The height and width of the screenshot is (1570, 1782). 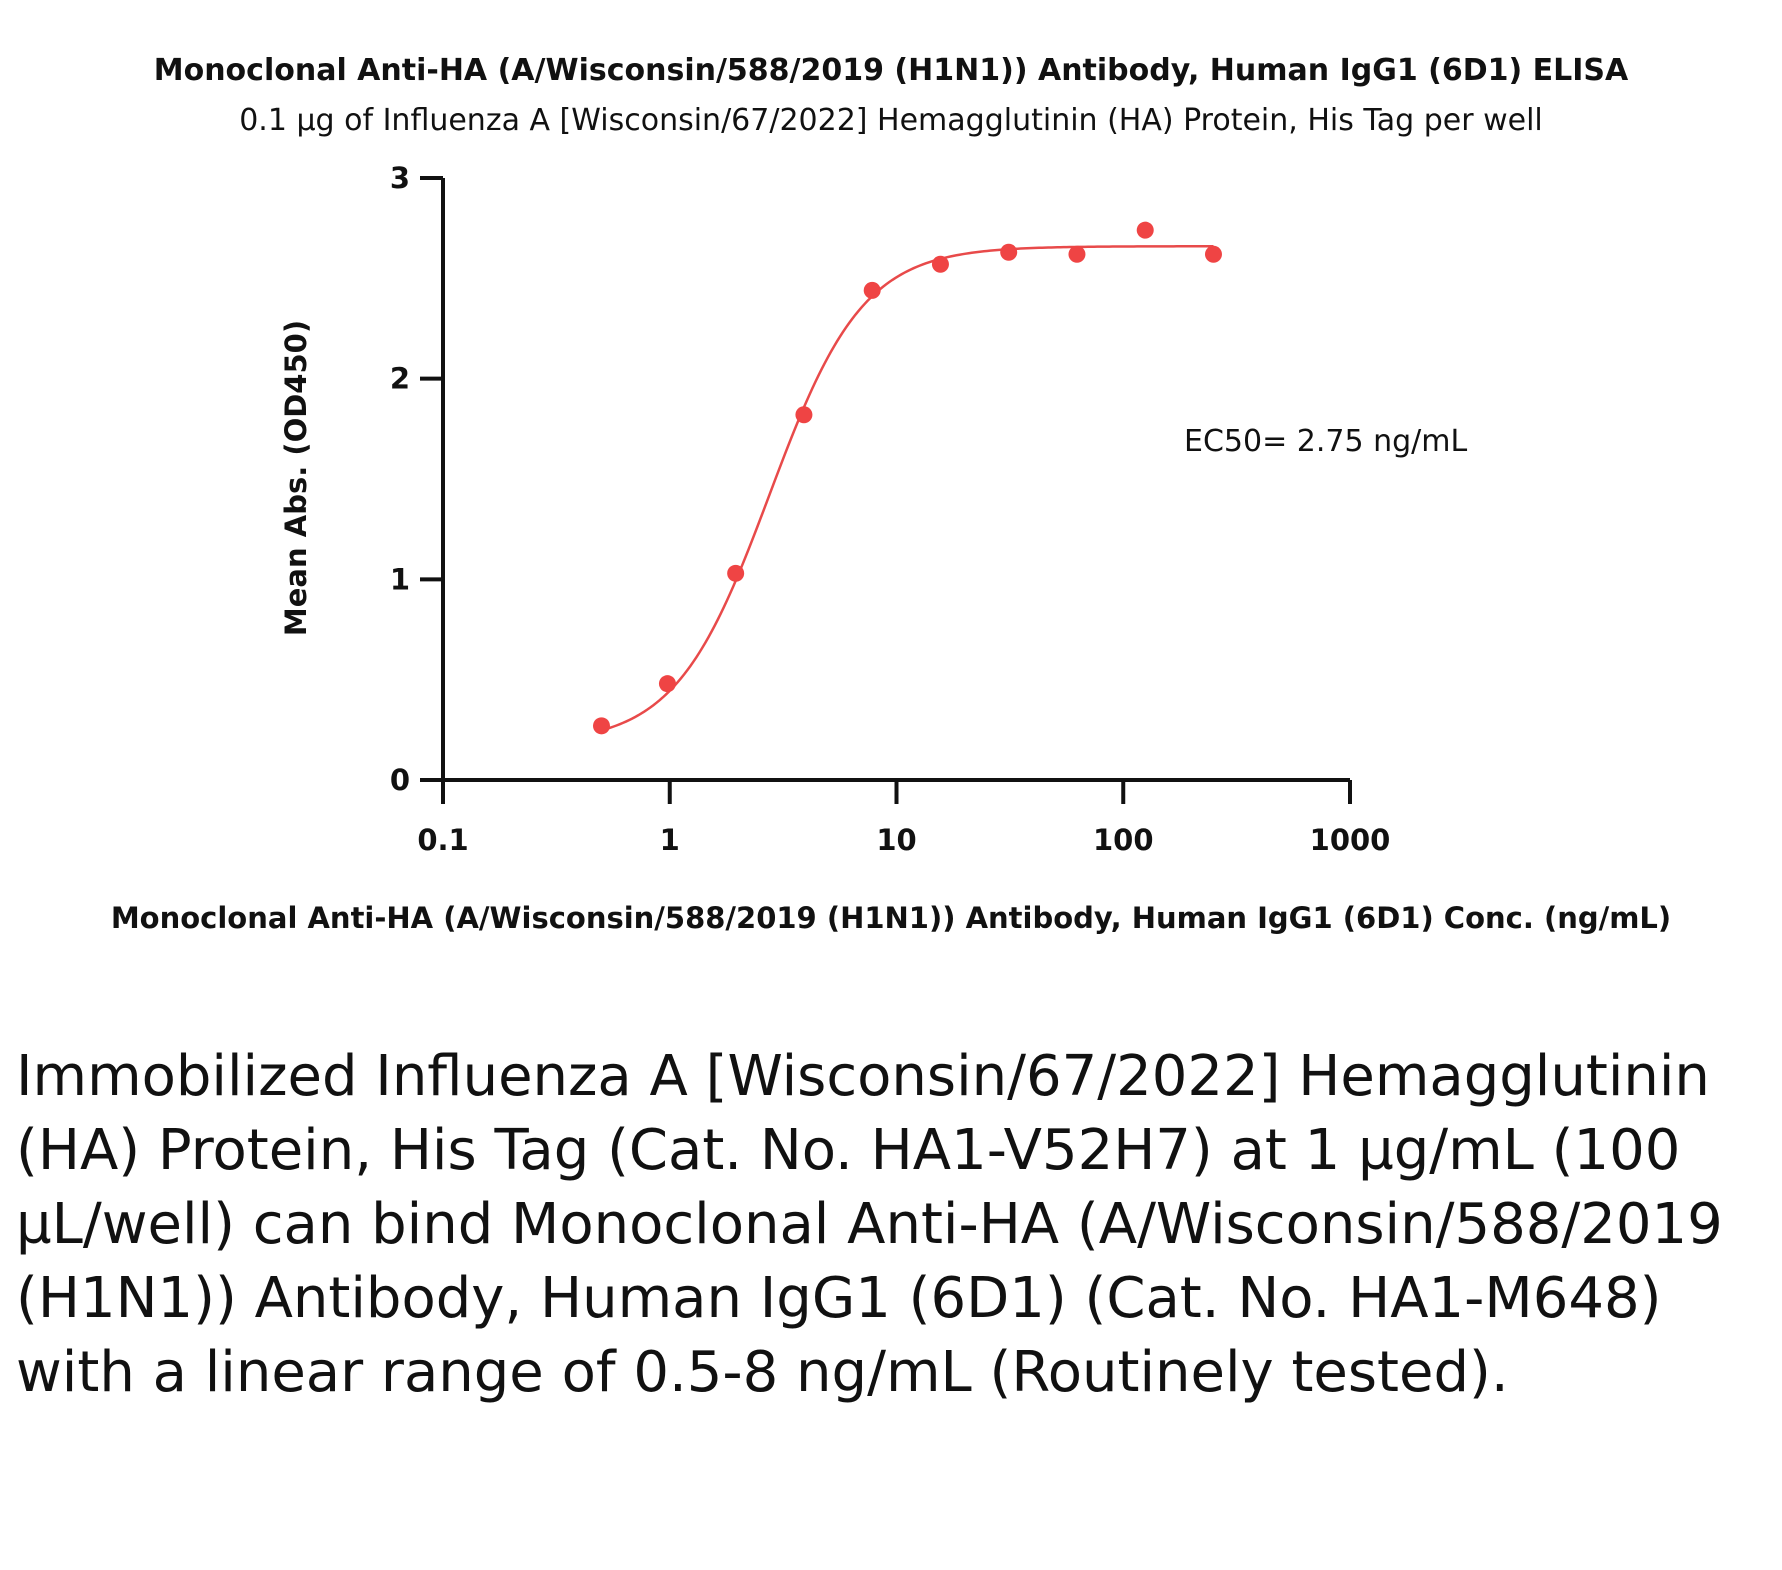 What do you see at coordinates (296, 478) in the screenshot?
I see `y-axis-label: Mean Abs. (OD450)` at bounding box center [296, 478].